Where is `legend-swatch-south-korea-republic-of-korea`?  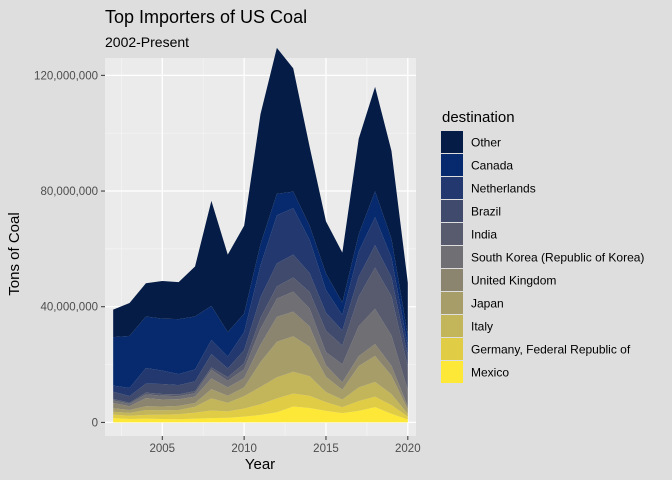 legend-swatch-south-korea-republic-of-korea is located at coordinates (452, 257).